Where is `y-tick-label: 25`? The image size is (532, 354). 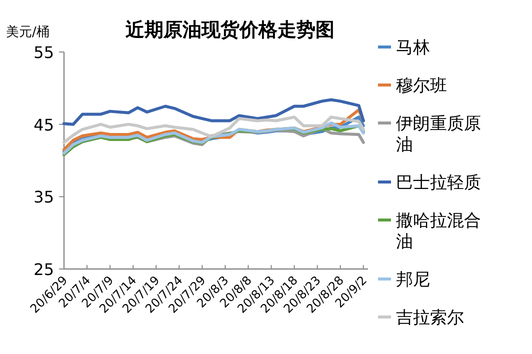 y-tick-label: 25 is located at coordinates (44, 269).